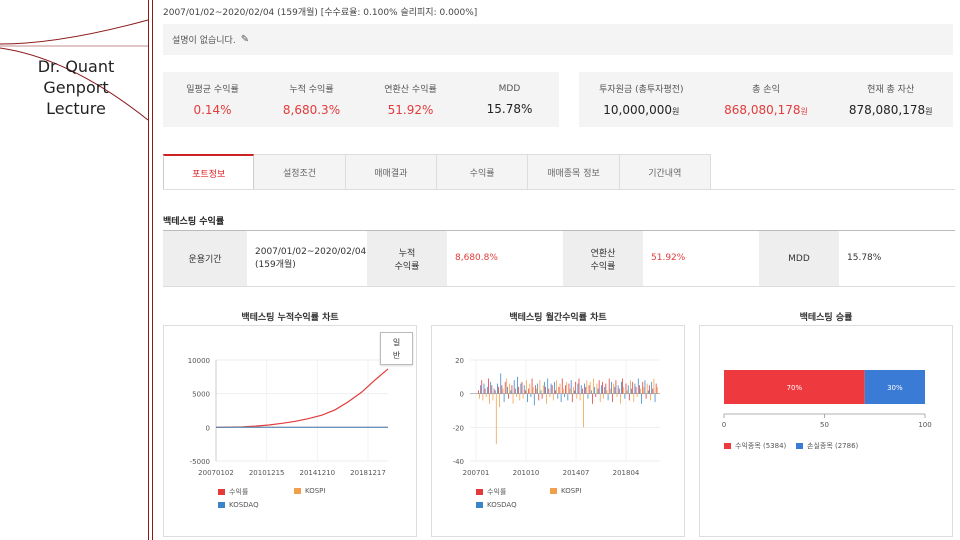  What do you see at coordinates (761, 446) in the screenshot?
I see `legend-label: 수익종목 (5384)` at bounding box center [761, 446].